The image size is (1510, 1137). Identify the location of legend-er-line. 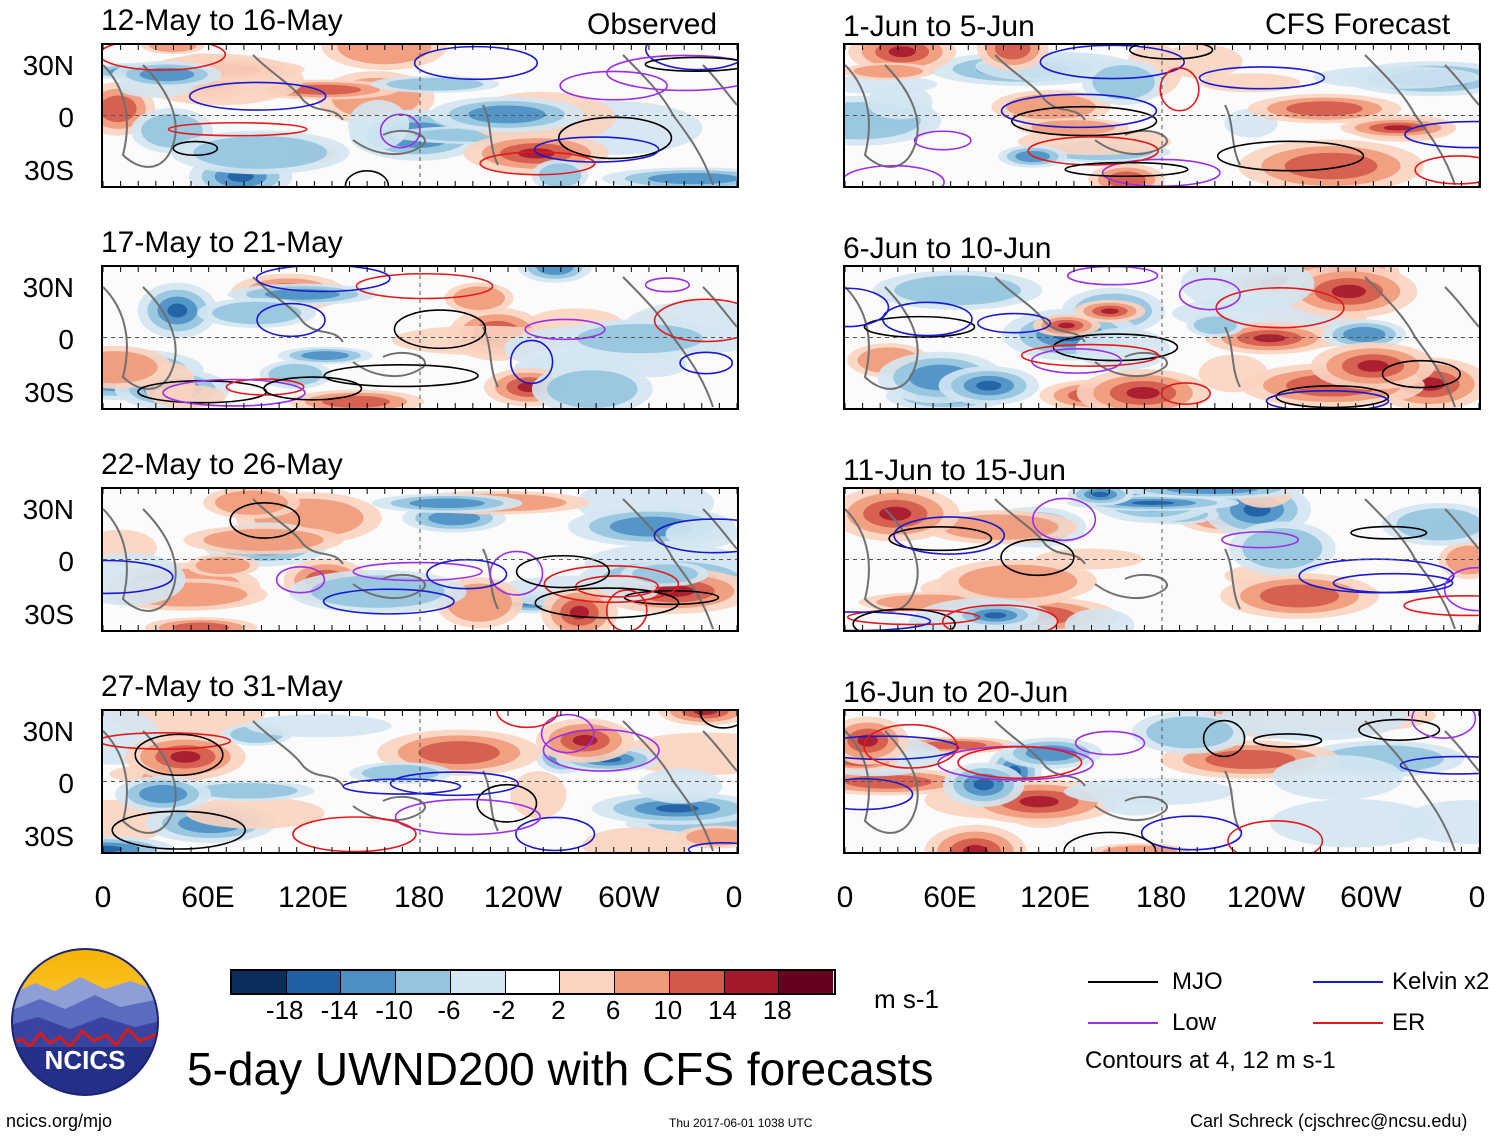
(1348, 1023).